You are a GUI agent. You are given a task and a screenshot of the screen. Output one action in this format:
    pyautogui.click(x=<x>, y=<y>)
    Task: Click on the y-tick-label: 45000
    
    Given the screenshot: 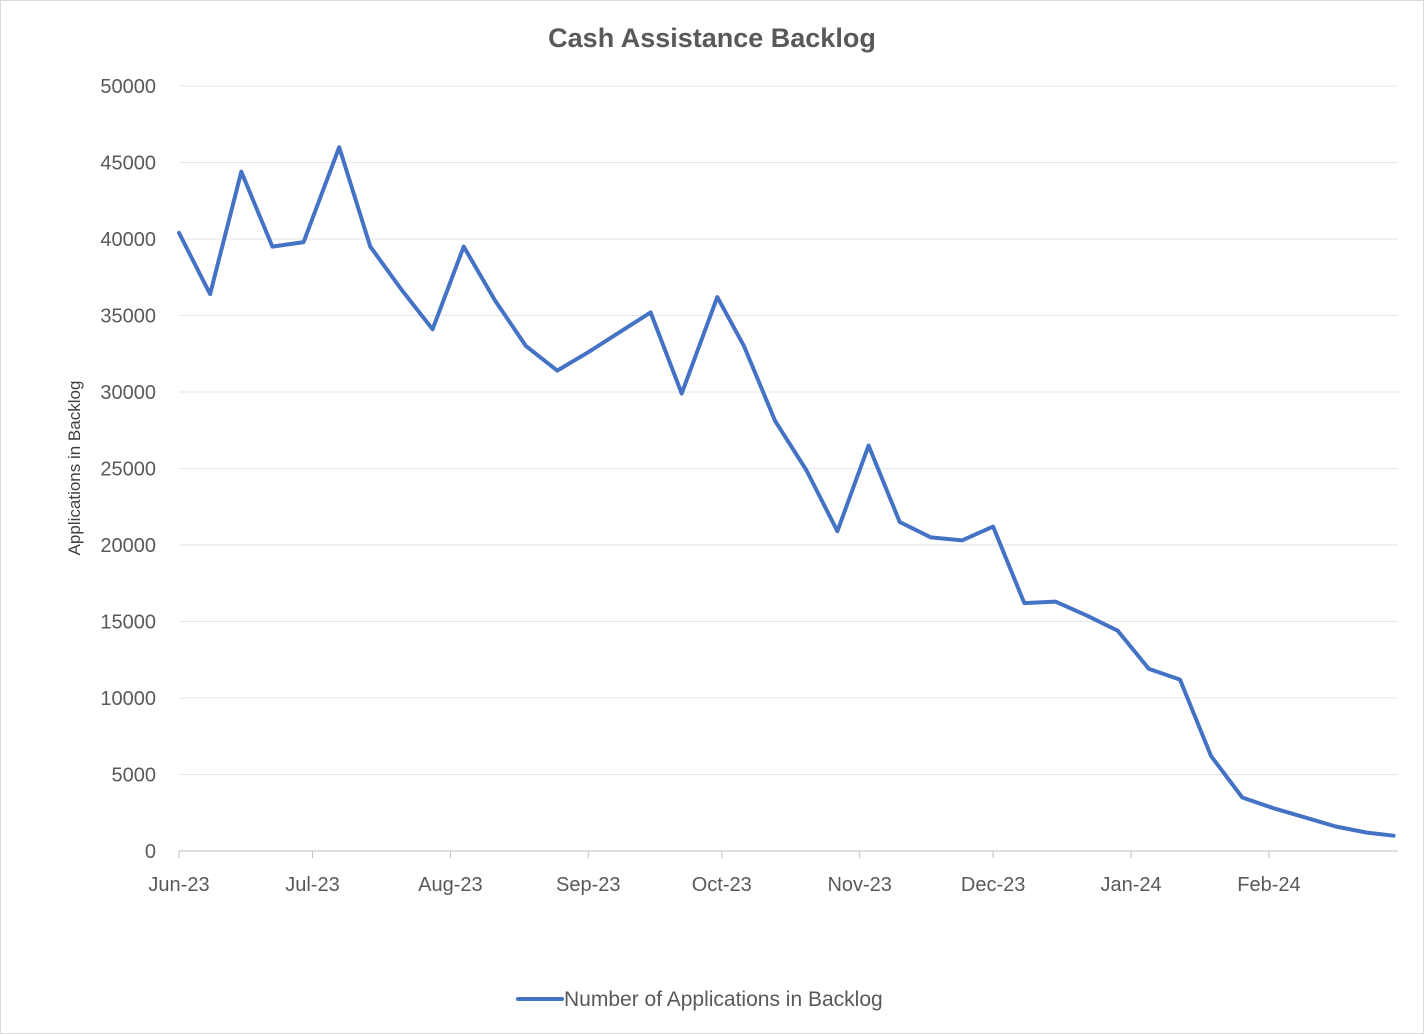 What is the action you would take?
    pyautogui.click(x=128, y=164)
    